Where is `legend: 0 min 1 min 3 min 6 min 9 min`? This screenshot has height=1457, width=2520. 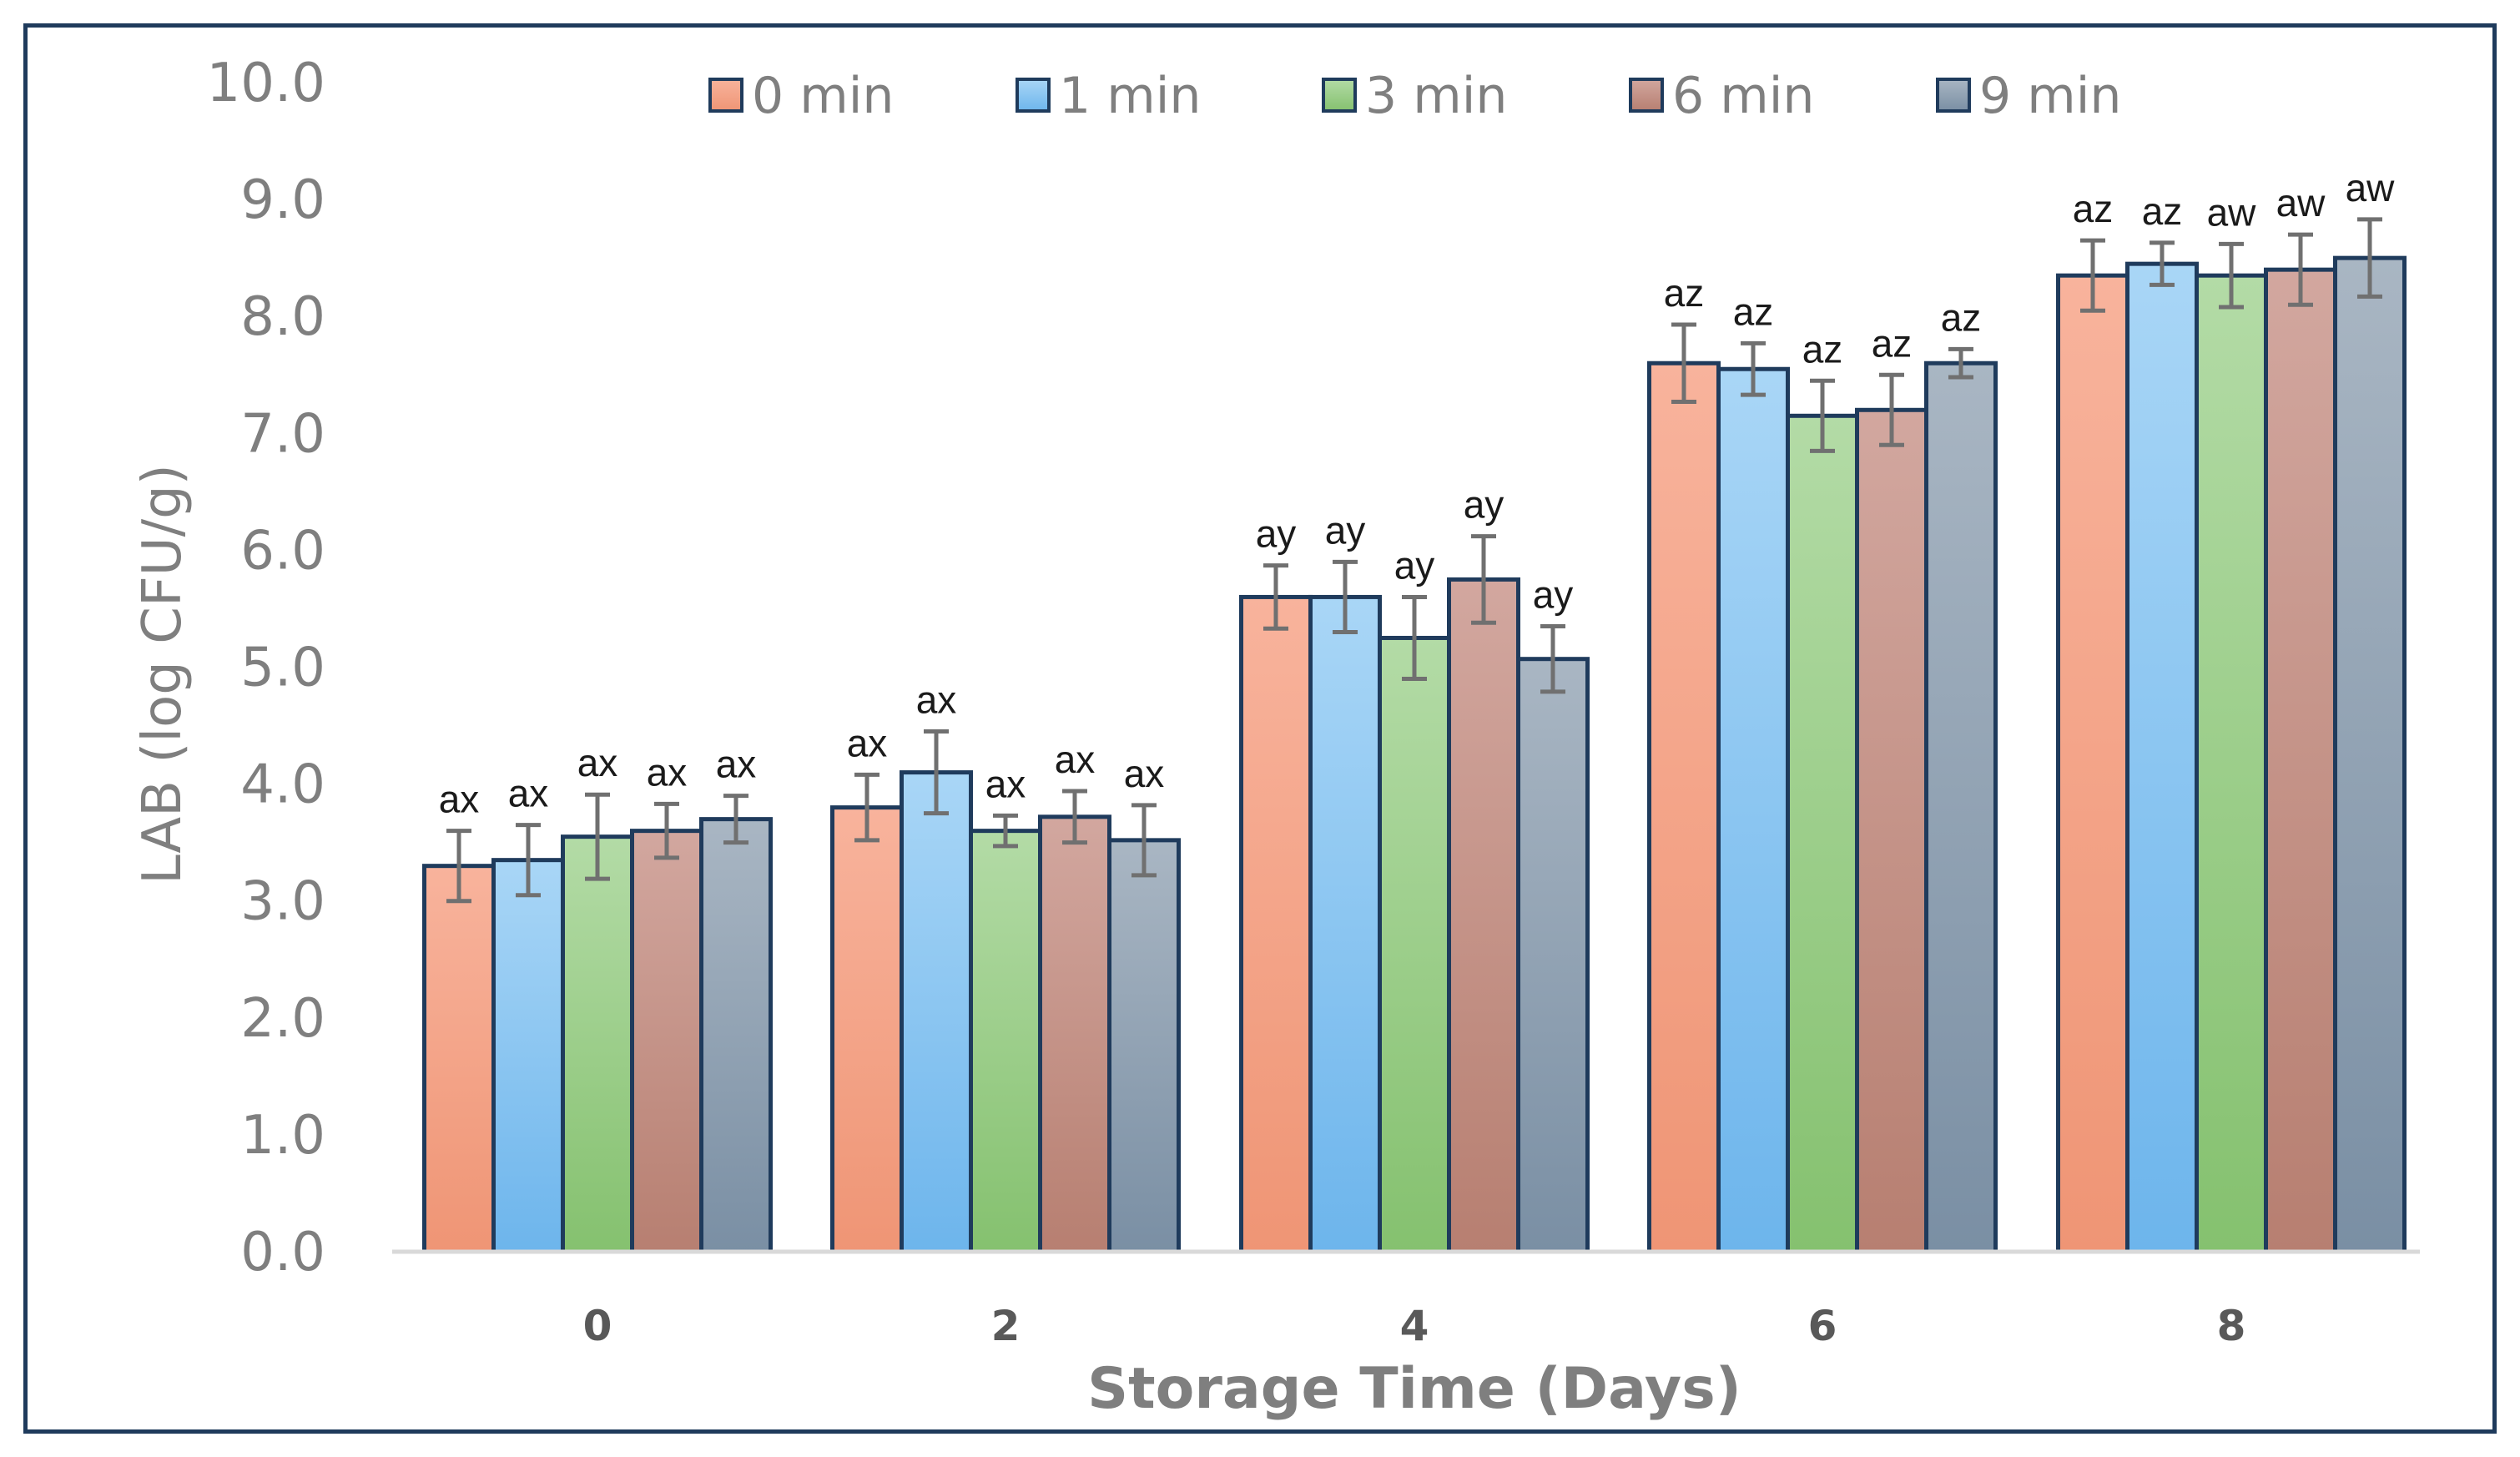 legend: 0 min 1 min 3 min 6 min 9 min is located at coordinates (1414, 96).